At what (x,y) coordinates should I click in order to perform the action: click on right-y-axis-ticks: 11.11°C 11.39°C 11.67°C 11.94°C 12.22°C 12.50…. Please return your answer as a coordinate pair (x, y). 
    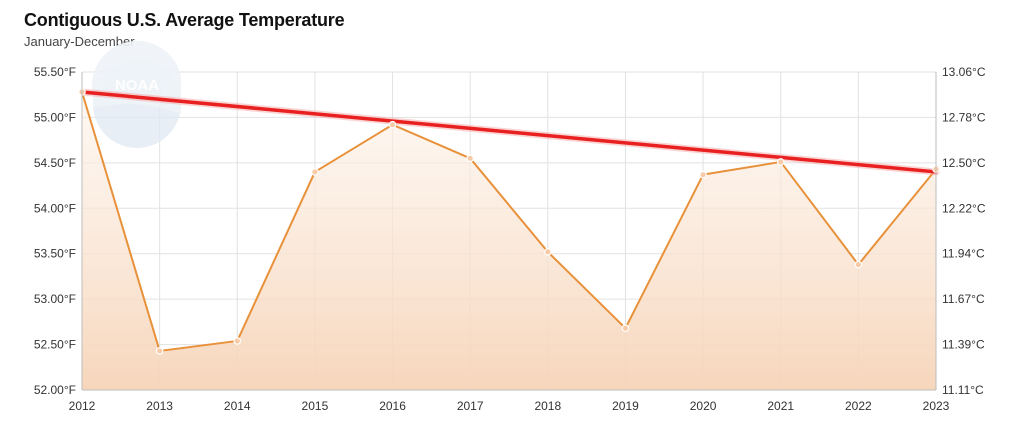
    Looking at the image, I should click on (964, 231).